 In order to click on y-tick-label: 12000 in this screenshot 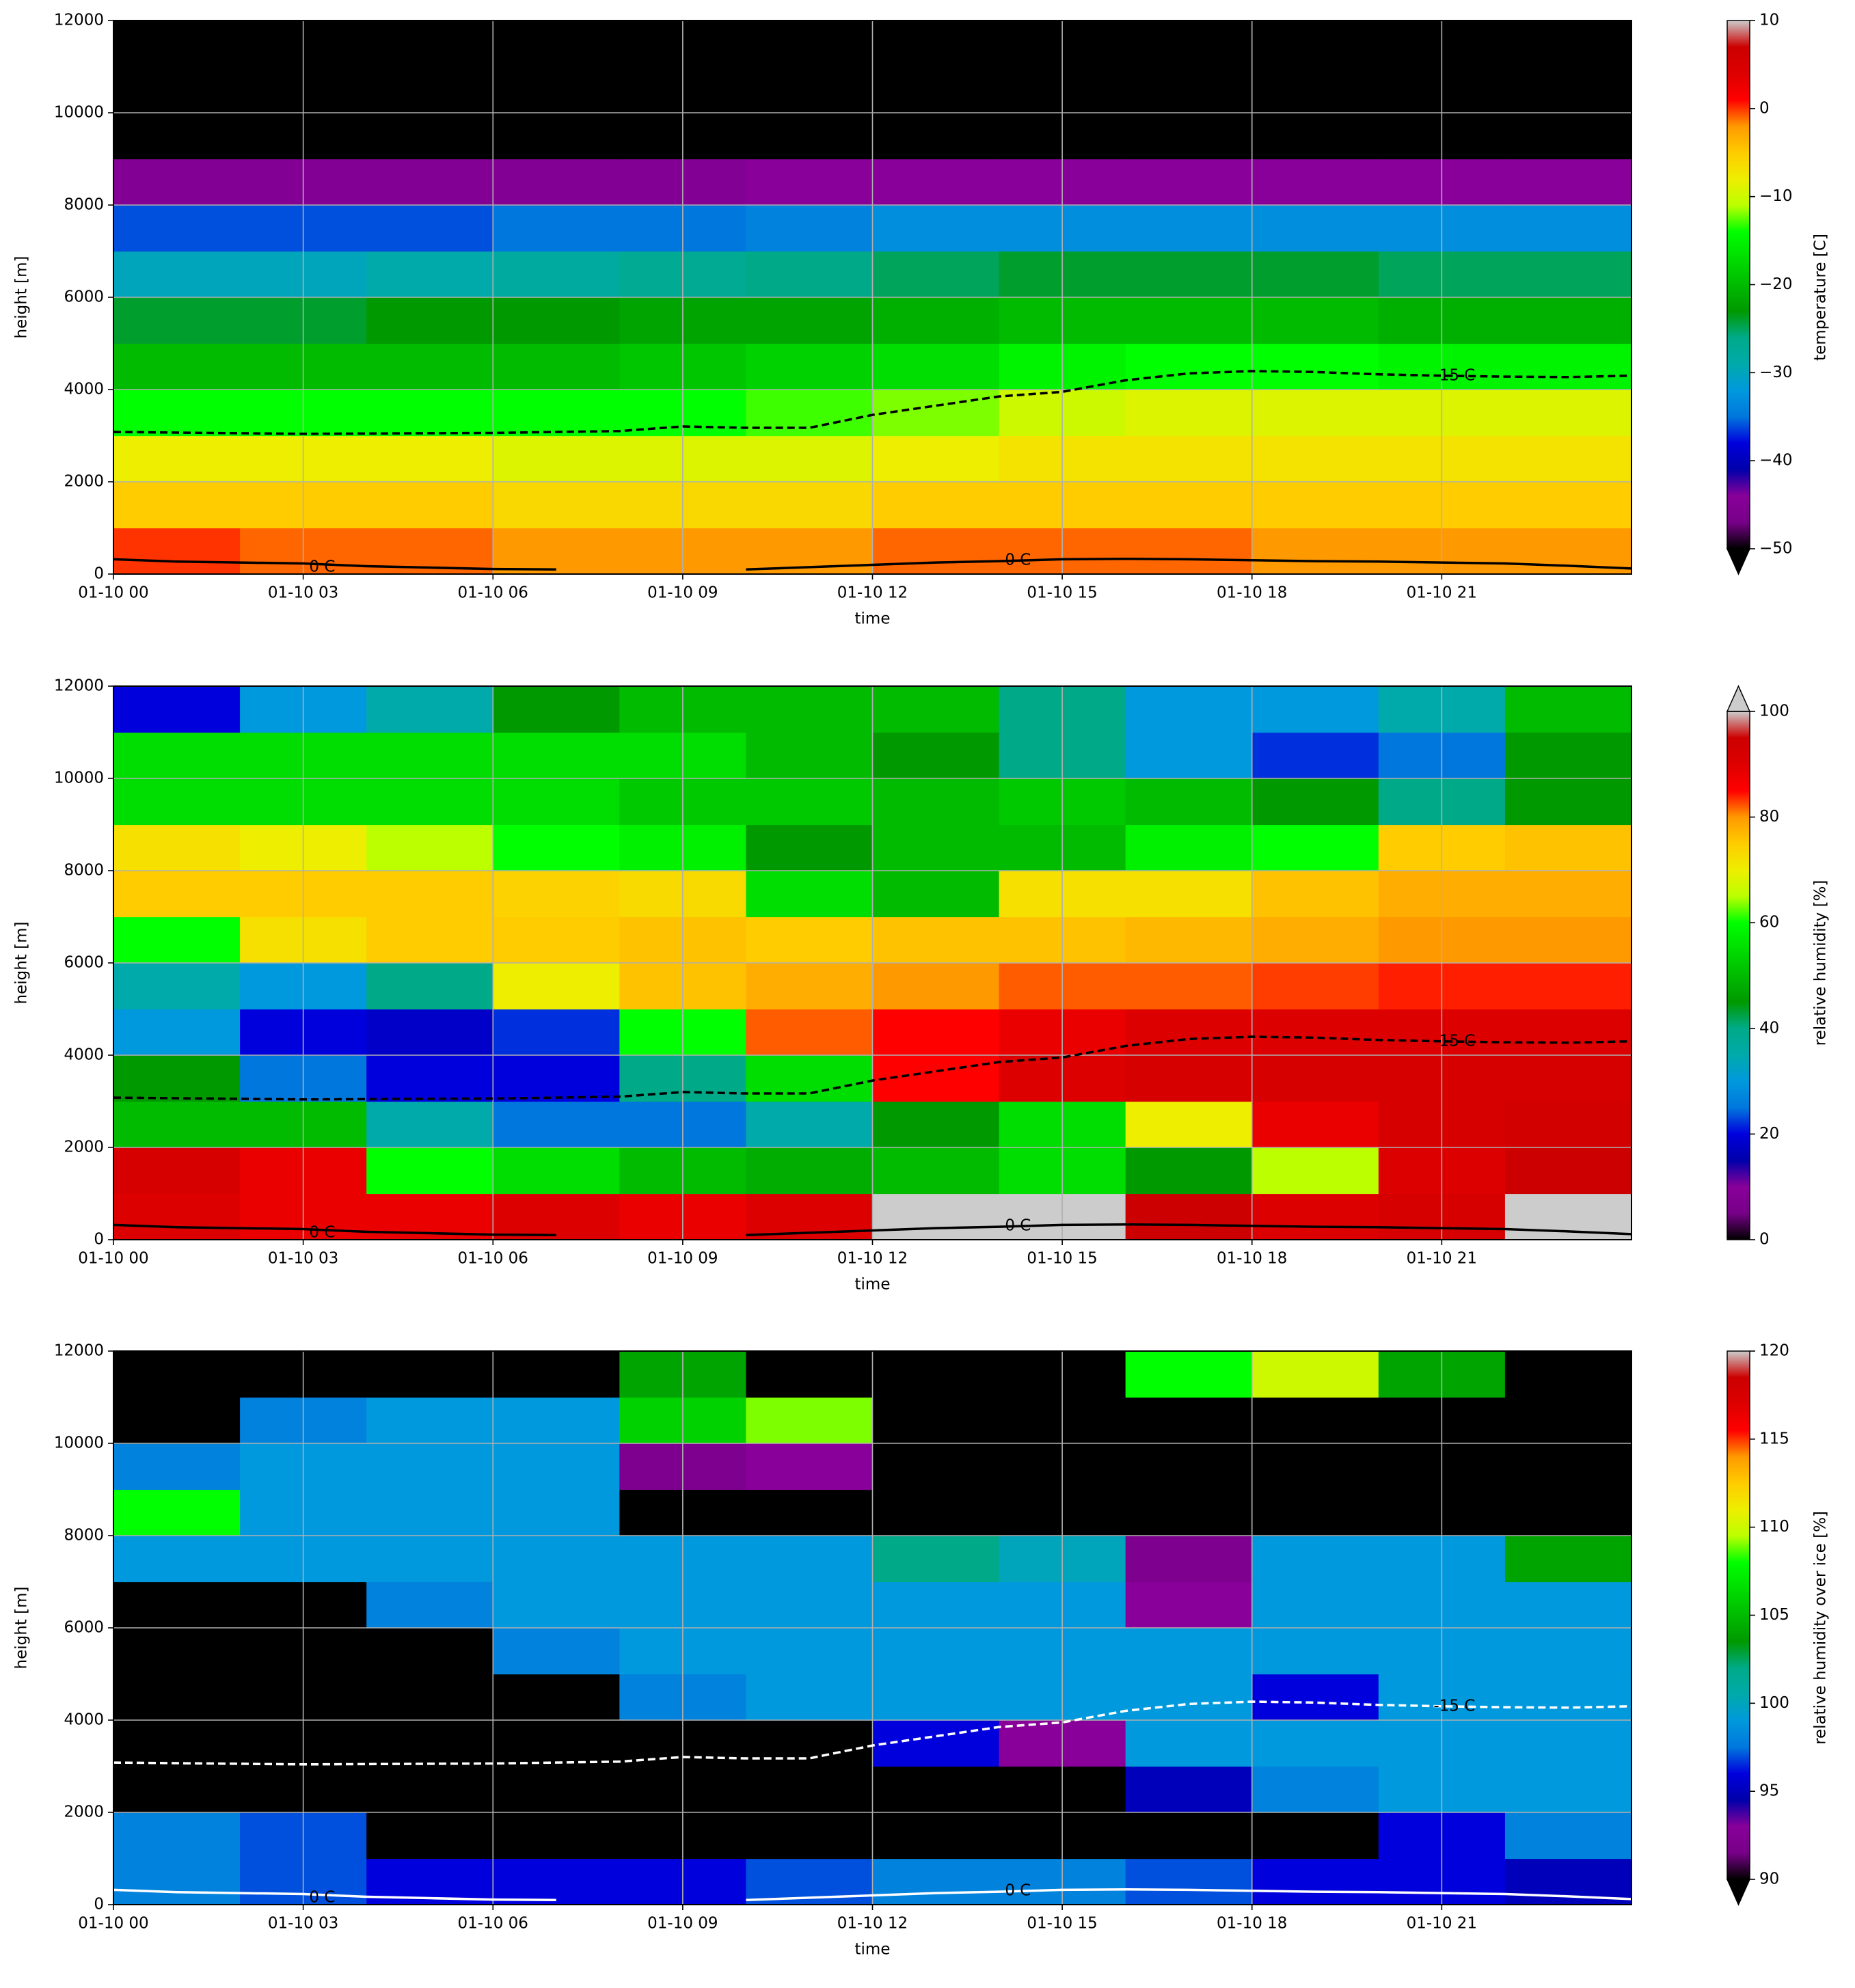, I will do `click(79, 20)`.